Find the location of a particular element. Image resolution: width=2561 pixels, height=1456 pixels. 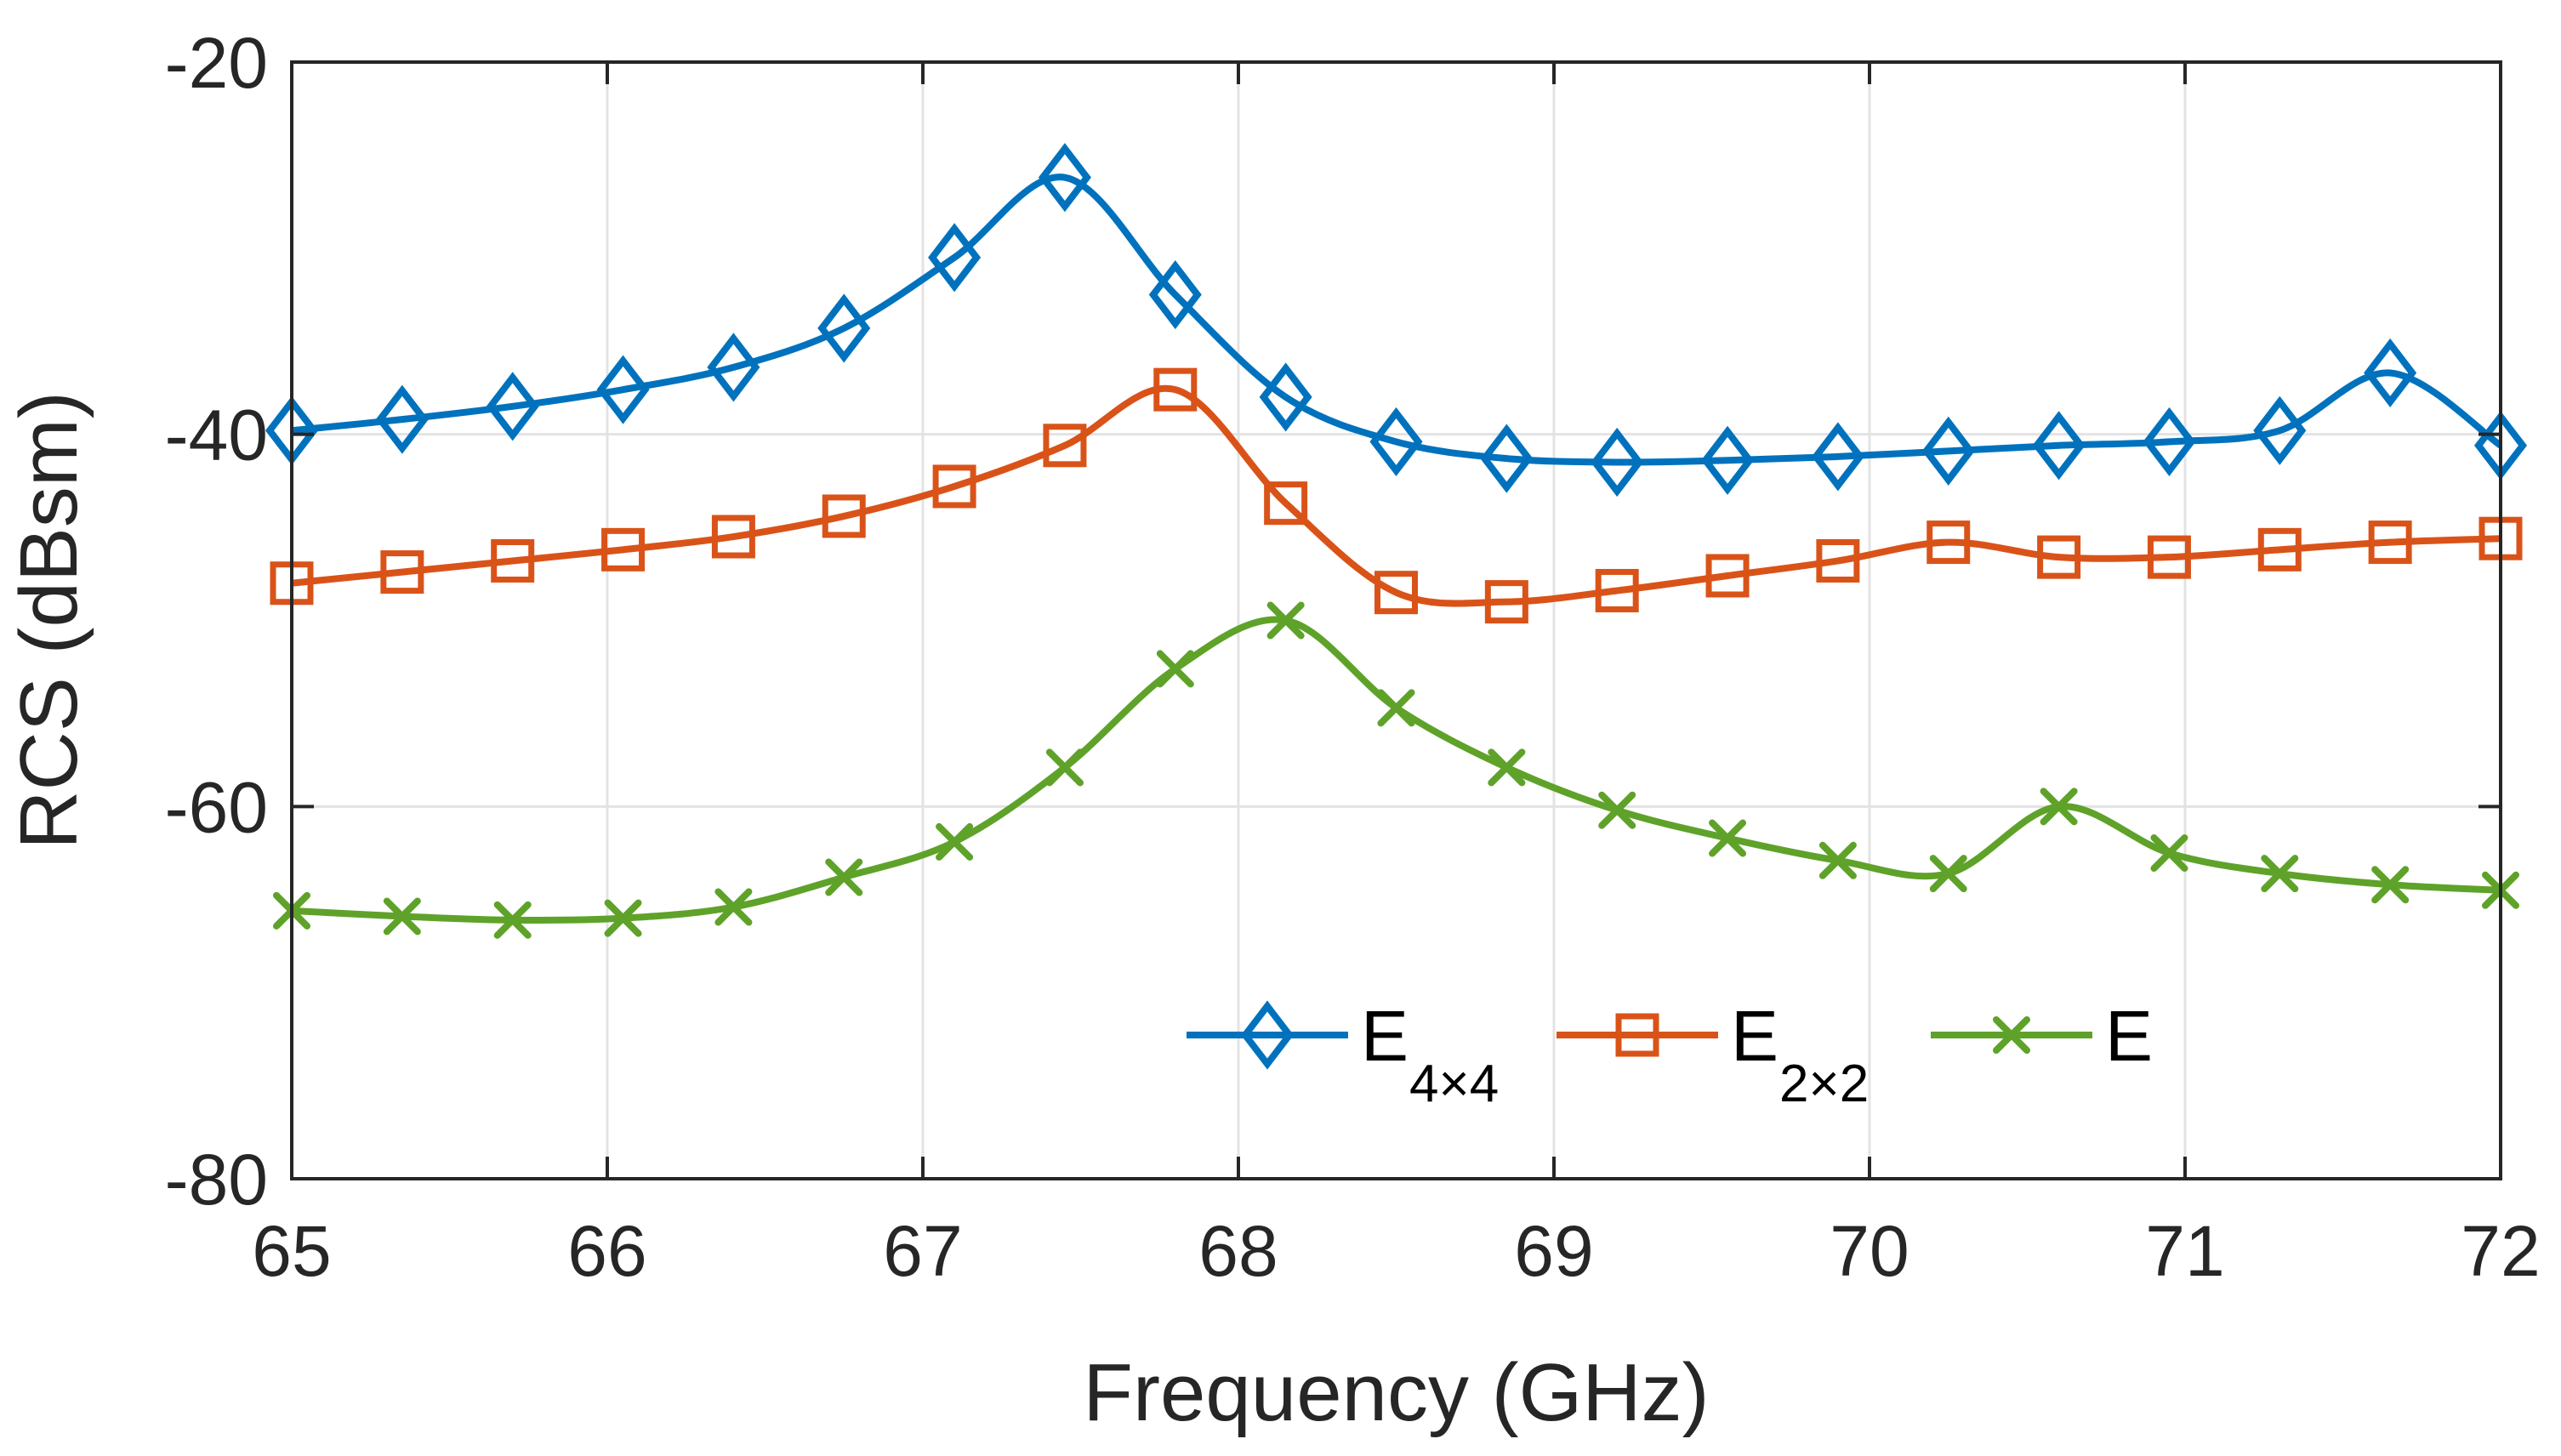

legend: E4×4E2×2E is located at coordinates (1670, 1054).